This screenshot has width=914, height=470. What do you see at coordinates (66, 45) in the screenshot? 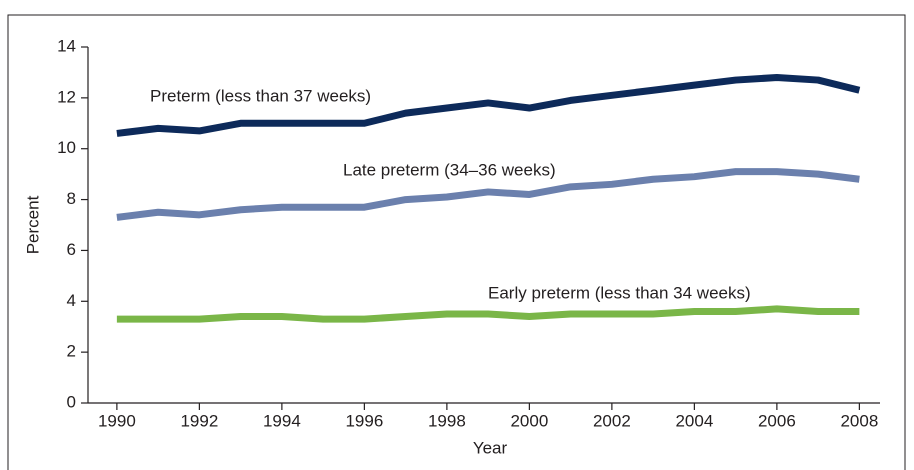
I see `y-tick-label: 14` at bounding box center [66, 45].